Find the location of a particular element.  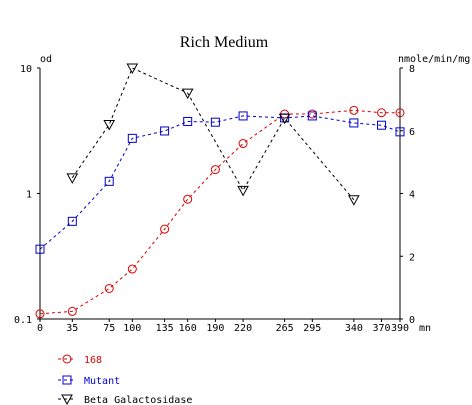

x-tick-label: 100 is located at coordinates (132, 328).